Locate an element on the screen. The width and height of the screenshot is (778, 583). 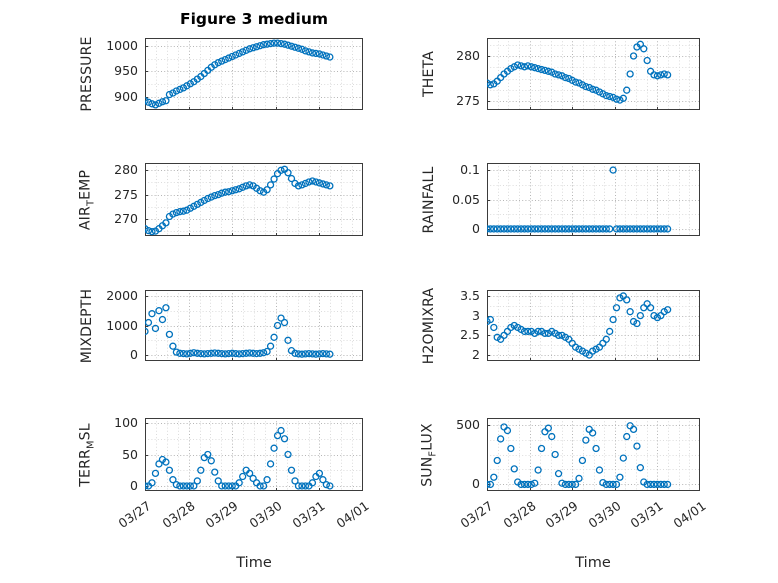
pressure-plot-area is located at coordinates (254, 74).